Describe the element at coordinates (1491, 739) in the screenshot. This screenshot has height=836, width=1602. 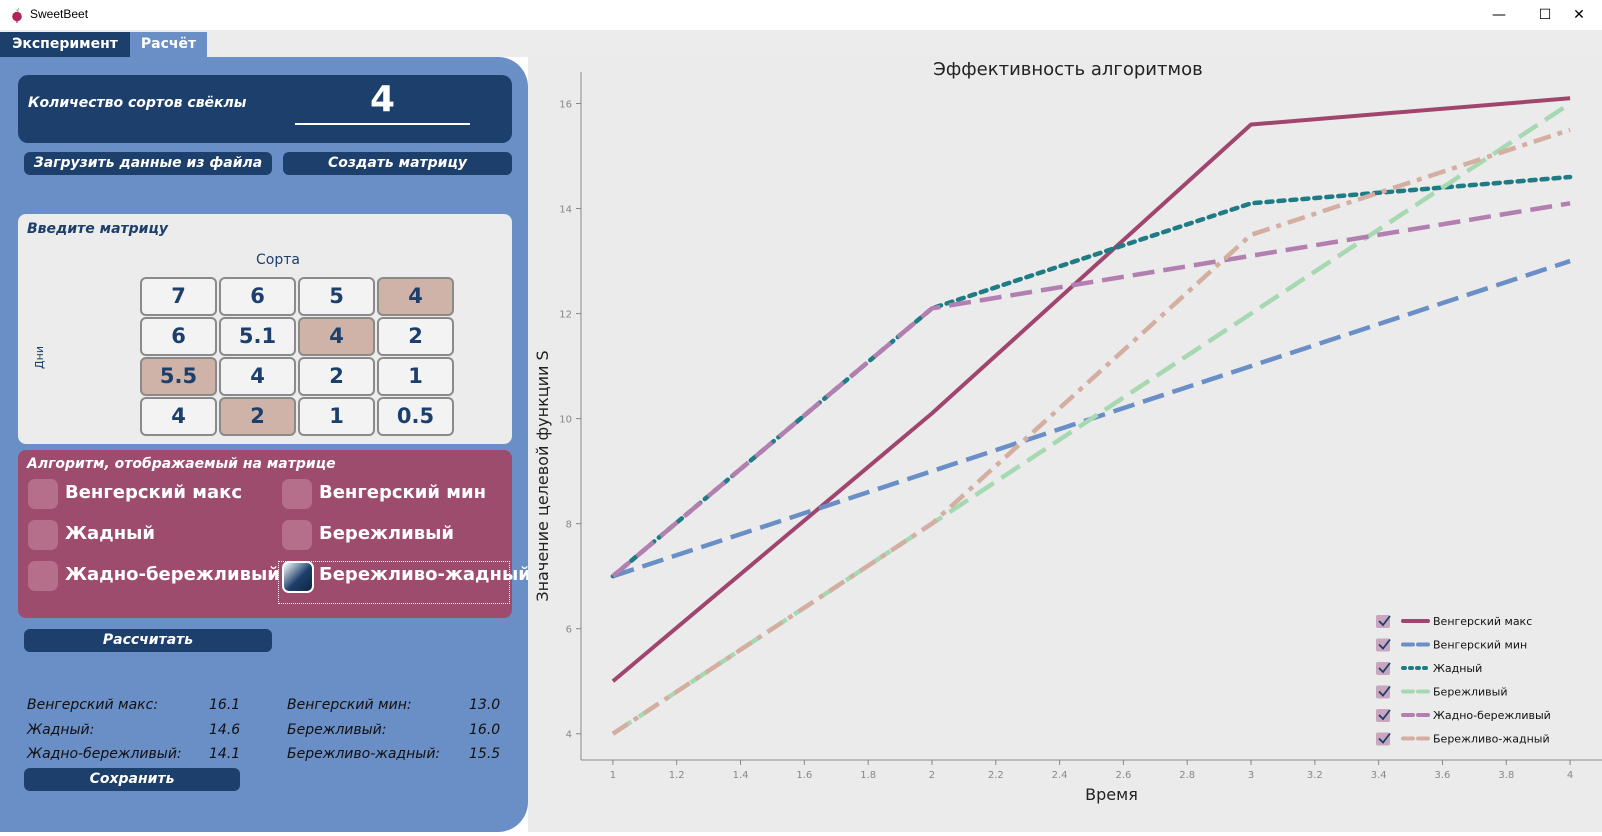
I see `legend-label-5: Бережливо-жадный` at that location.